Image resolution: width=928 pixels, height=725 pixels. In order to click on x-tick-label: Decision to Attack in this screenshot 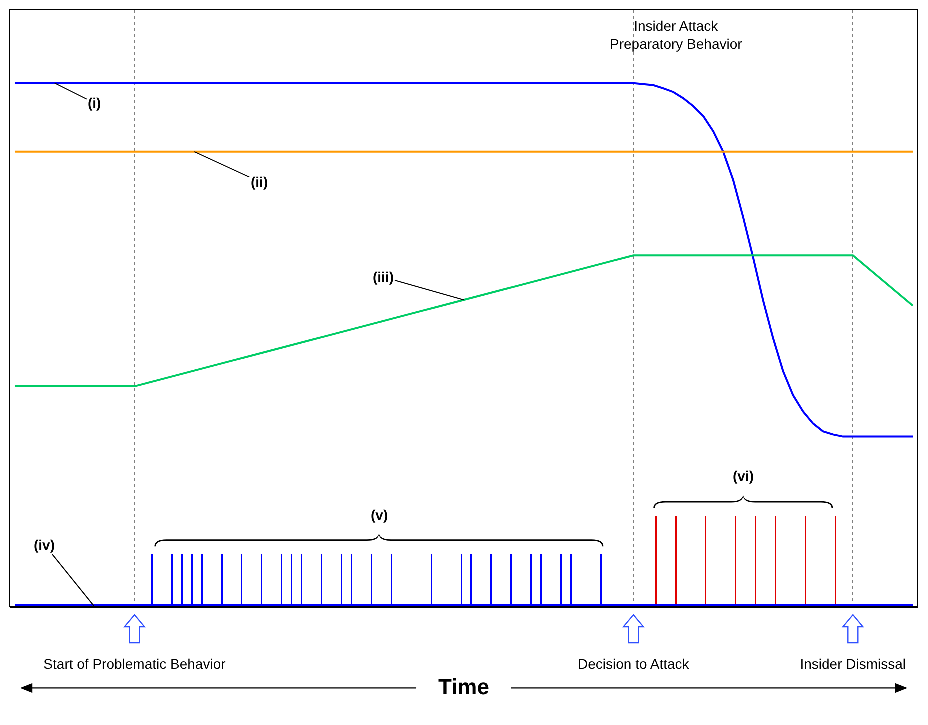, I will do `click(634, 664)`.